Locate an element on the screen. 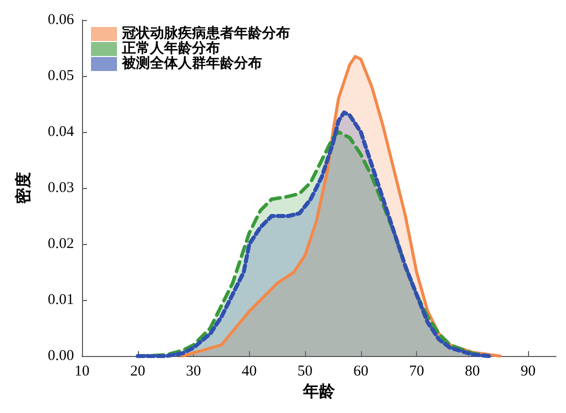 The width and height of the screenshot is (566, 413). y-tick-label: 0.05 is located at coordinates (61, 76).